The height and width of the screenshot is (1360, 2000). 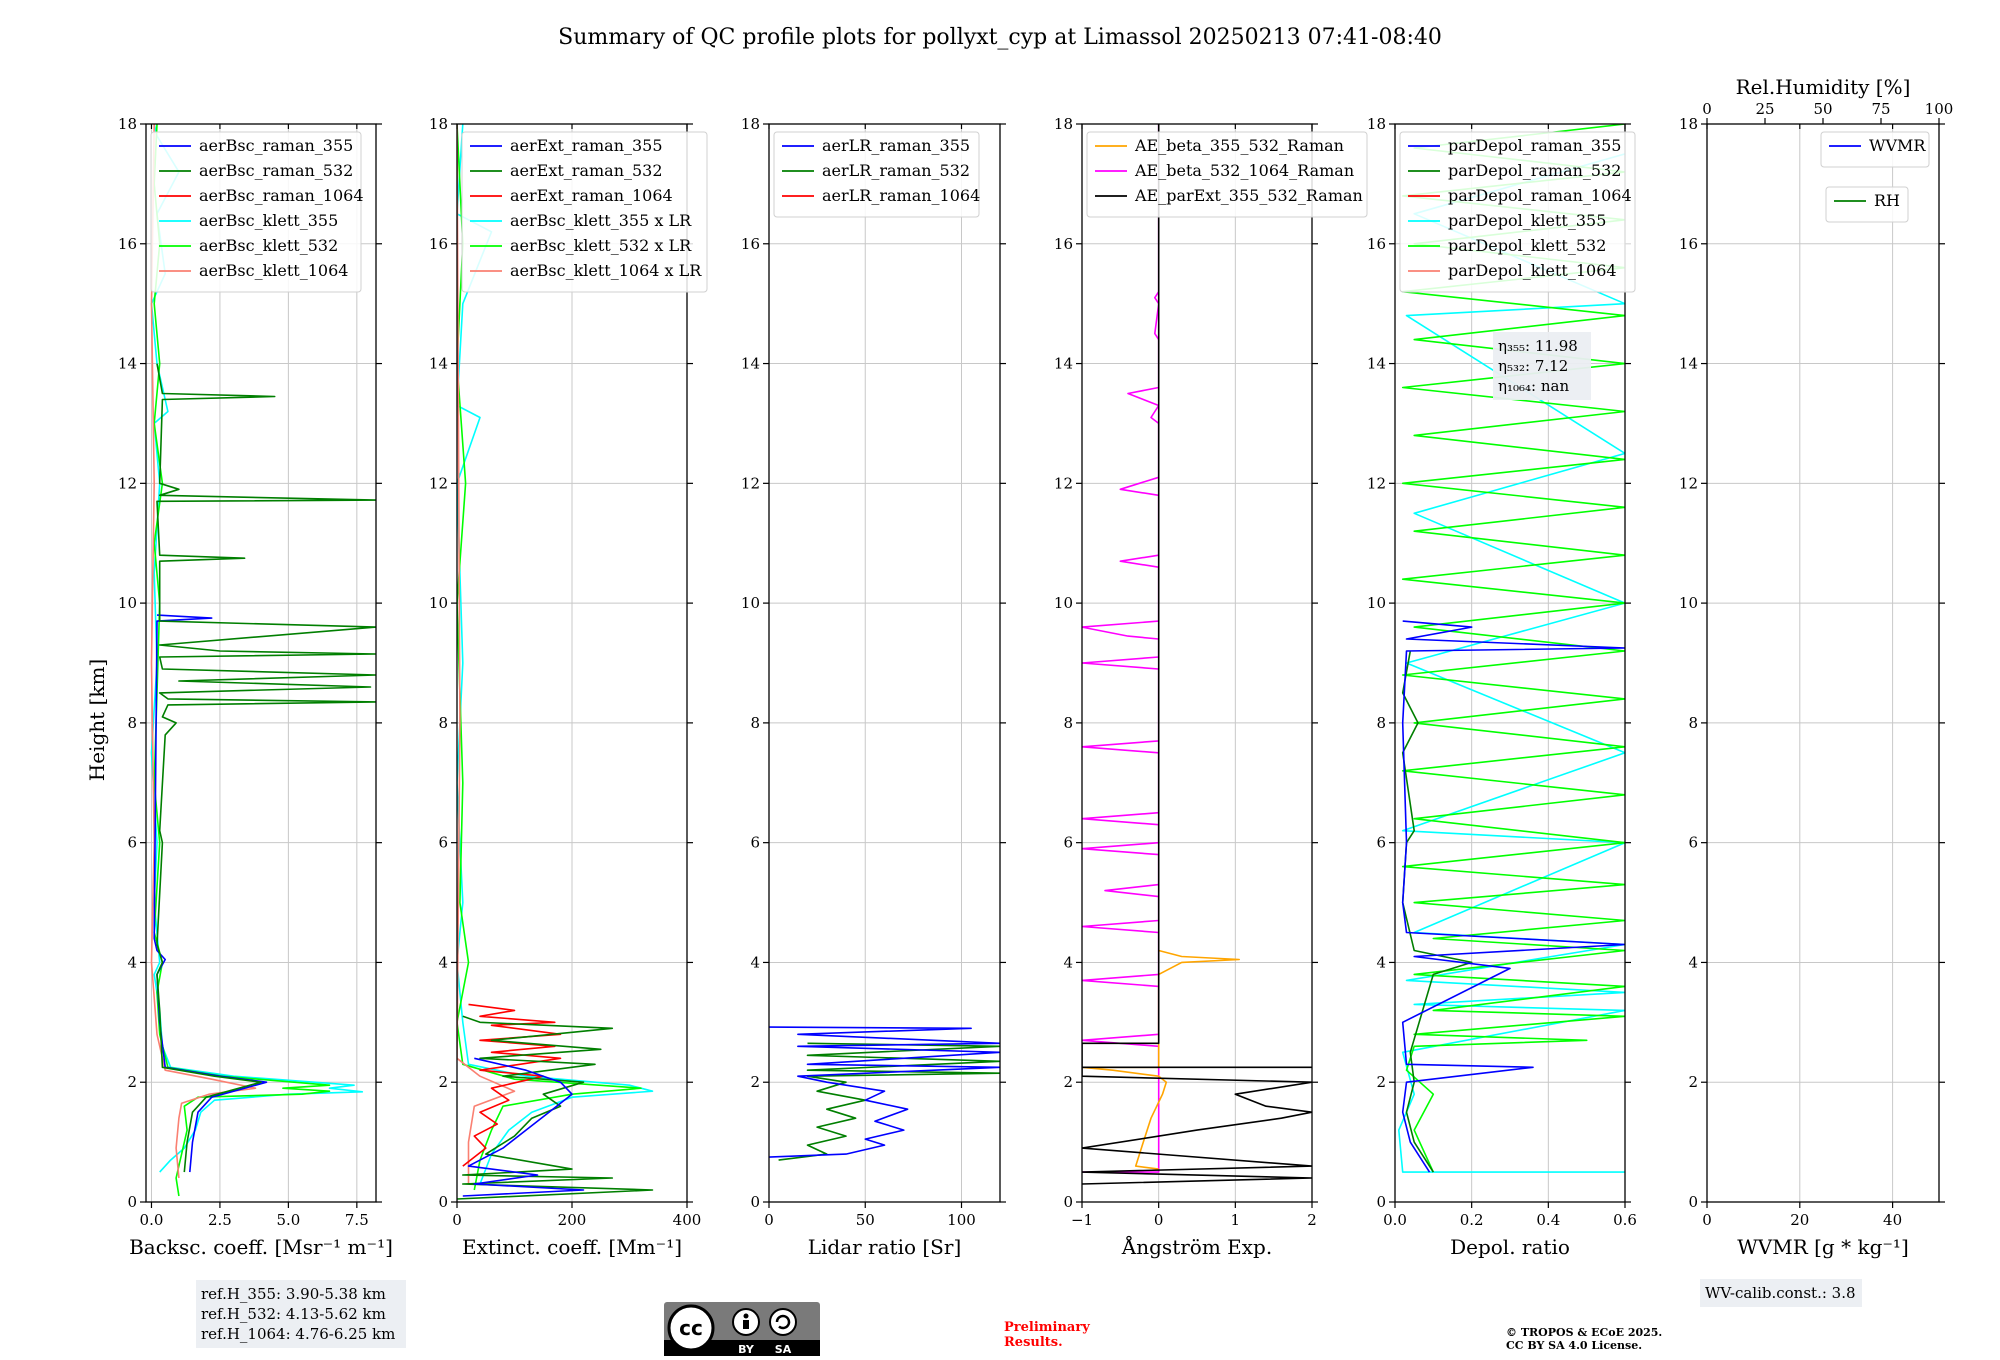 What do you see at coordinates (1822, 109) in the screenshot?
I see `top-x-tick-label: 50` at bounding box center [1822, 109].